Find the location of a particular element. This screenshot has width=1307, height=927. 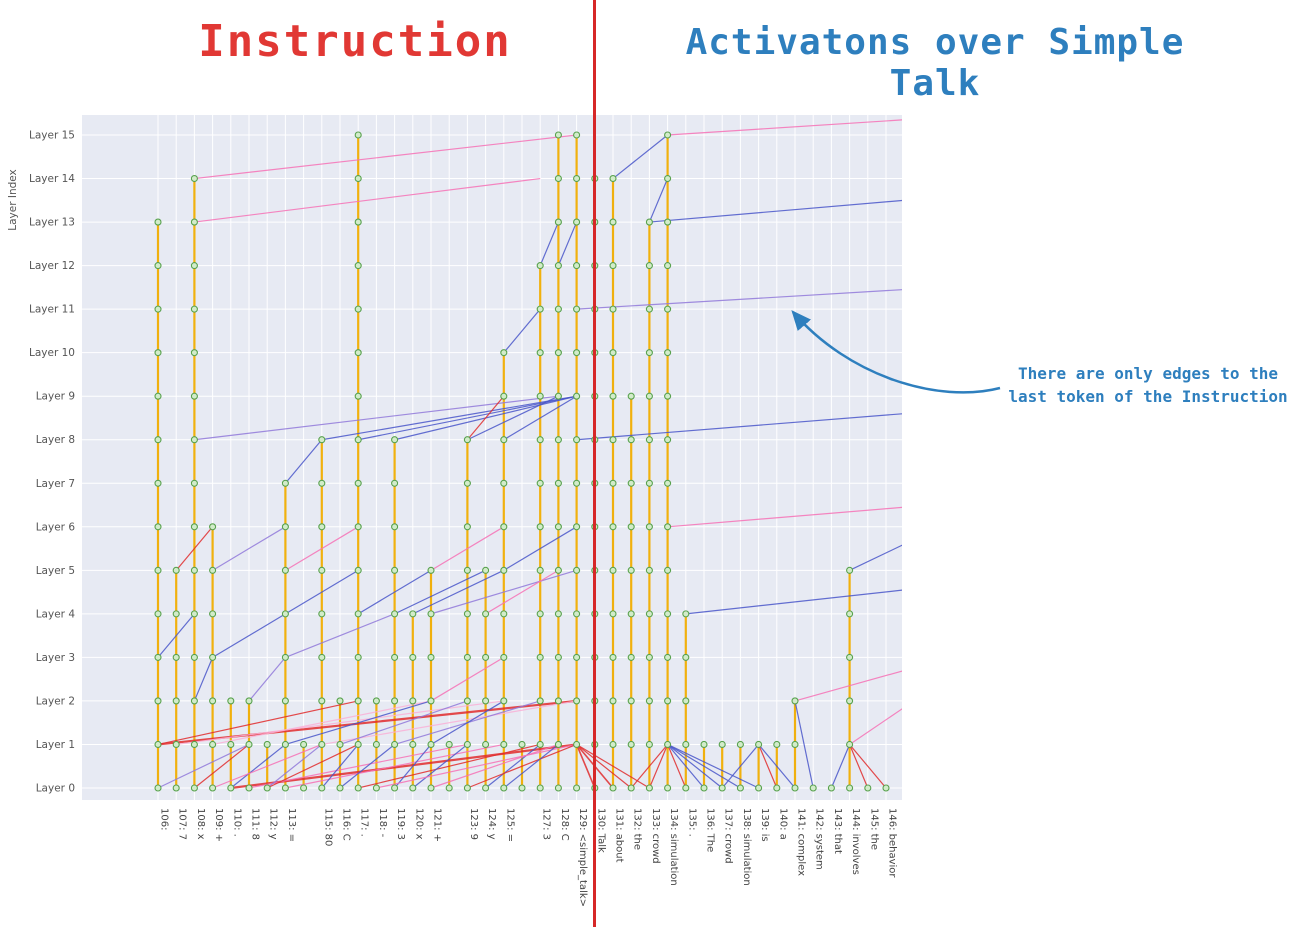

svg-text: 144: involves is located at coordinates (855, 841).